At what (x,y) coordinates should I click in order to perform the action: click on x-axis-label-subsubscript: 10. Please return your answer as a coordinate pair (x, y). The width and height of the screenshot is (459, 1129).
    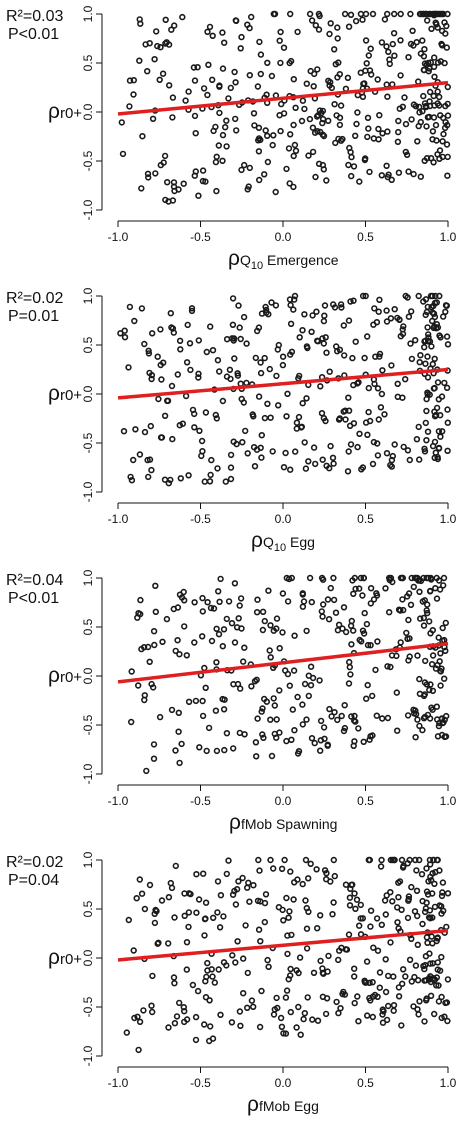
    Looking at the image, I should click on (280, 548).